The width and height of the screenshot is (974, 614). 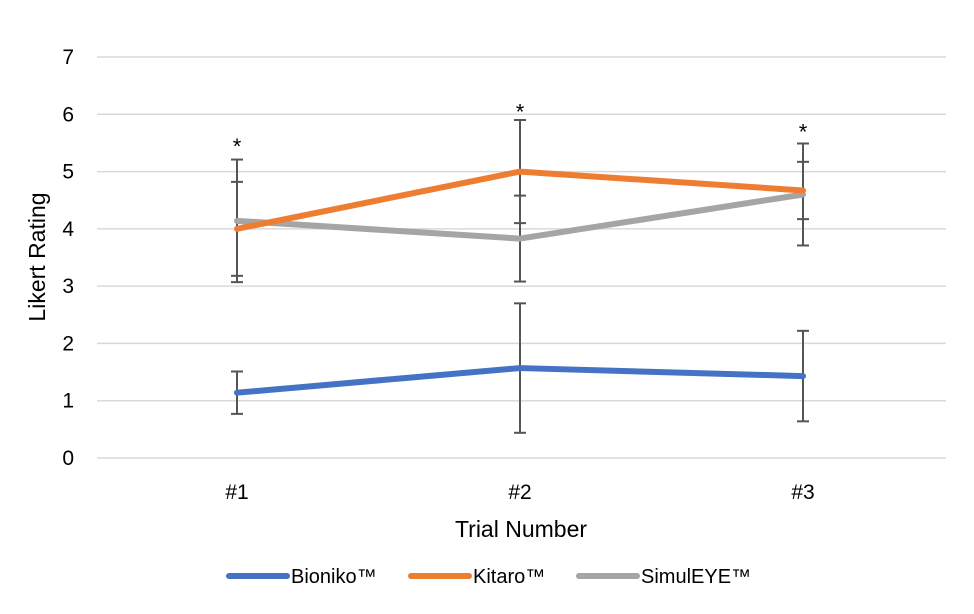 I want to click on x-tick-label: #2, so click(x=519, y=492).